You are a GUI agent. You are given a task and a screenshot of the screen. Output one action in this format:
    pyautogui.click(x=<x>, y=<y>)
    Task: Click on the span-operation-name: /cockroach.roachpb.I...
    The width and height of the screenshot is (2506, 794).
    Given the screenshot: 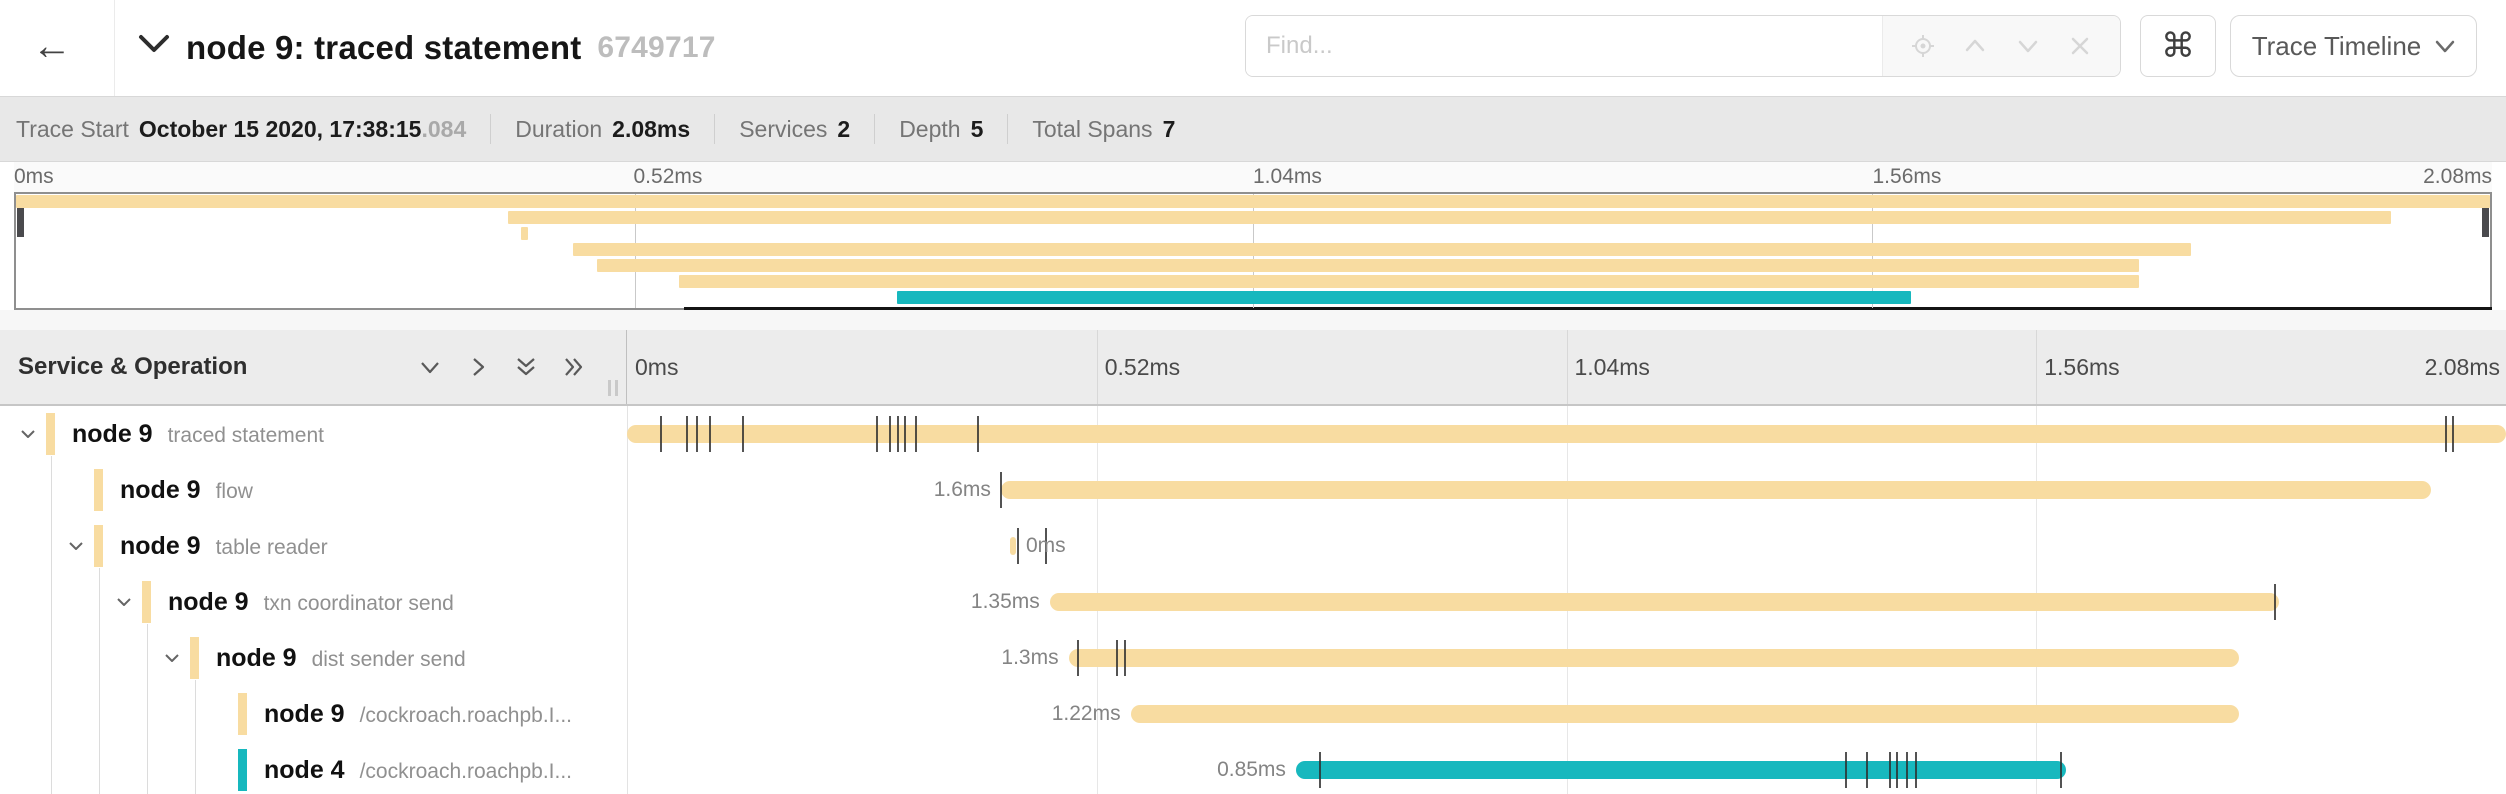 What is the action you would take?
    pyautogui.click(x=466, y=771)
    